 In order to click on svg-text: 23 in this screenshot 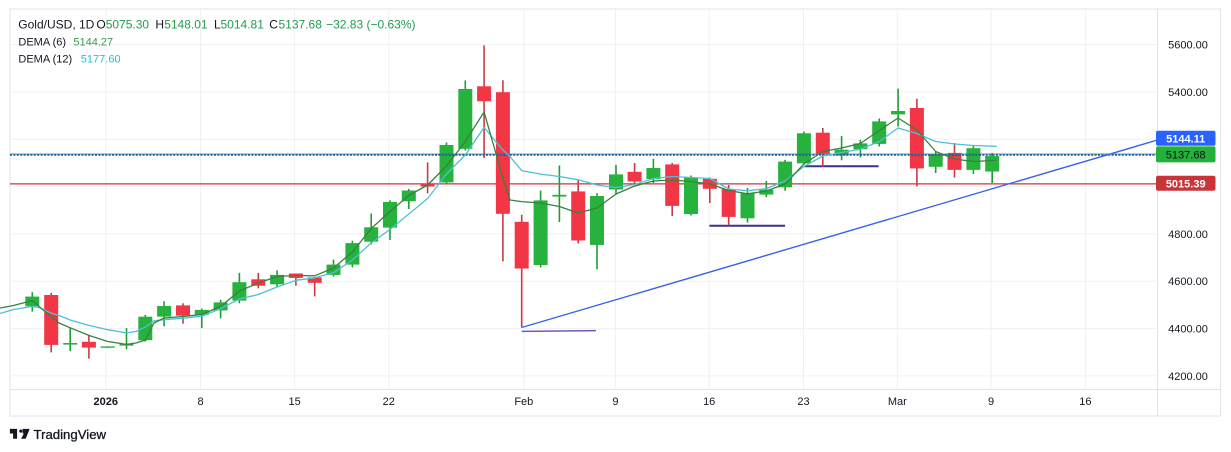, I will do `click(803, 402)`.